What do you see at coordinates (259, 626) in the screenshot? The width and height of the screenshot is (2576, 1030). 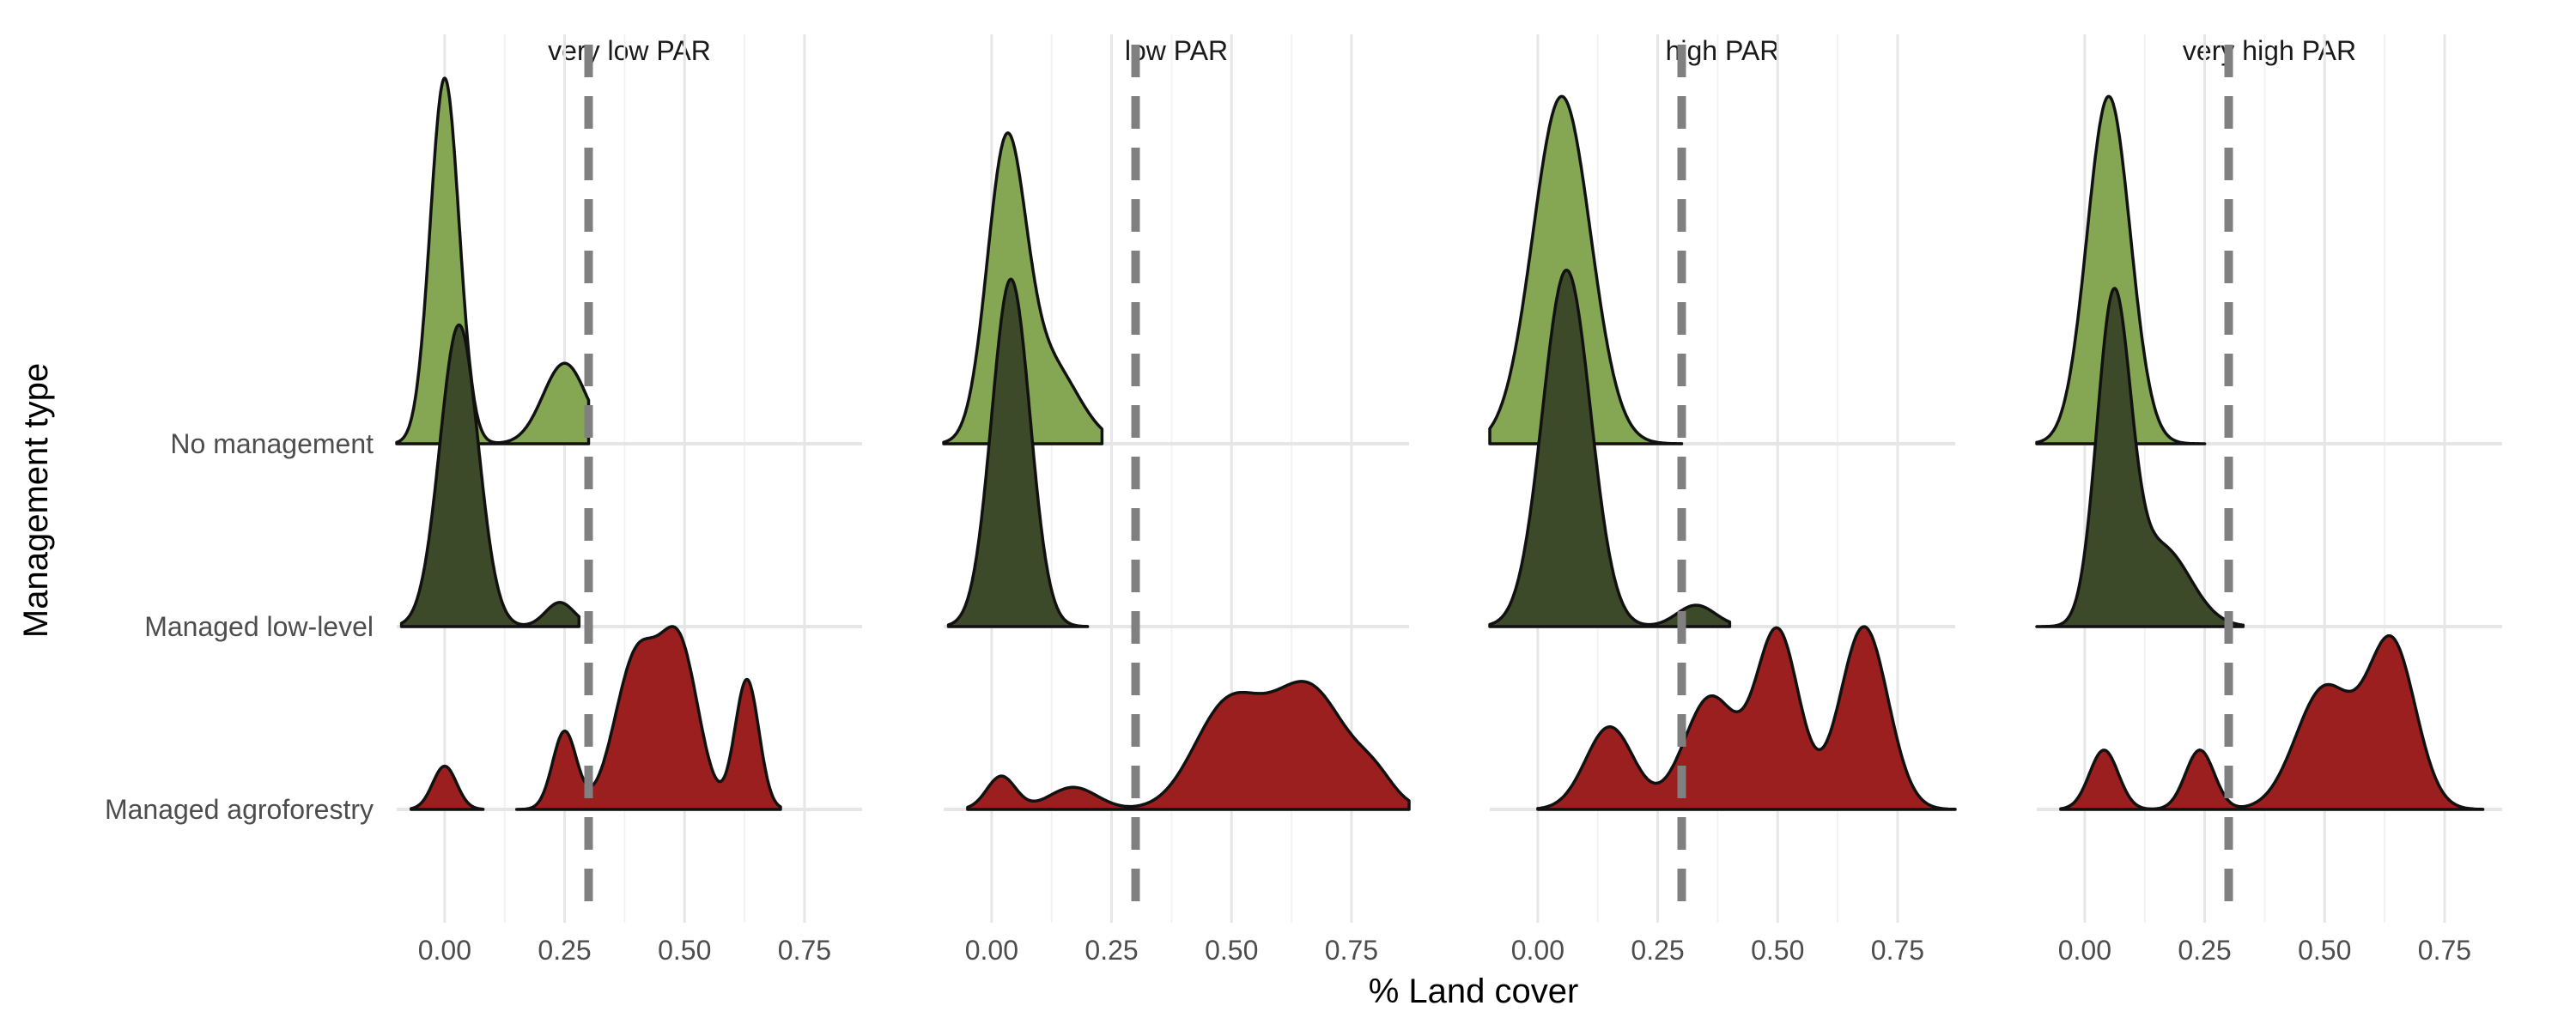 I see `y-tick-label: Managed low-level` at bounding box center [259, 626].